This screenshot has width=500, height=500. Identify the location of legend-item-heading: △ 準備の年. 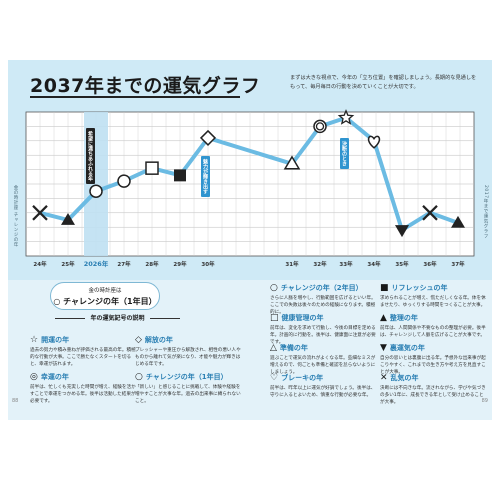
(324, 348).